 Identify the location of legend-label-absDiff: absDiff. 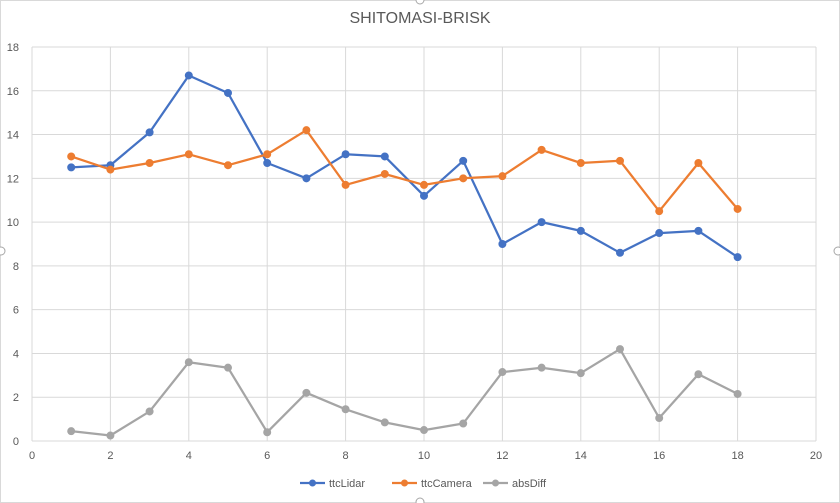
(529, 484).